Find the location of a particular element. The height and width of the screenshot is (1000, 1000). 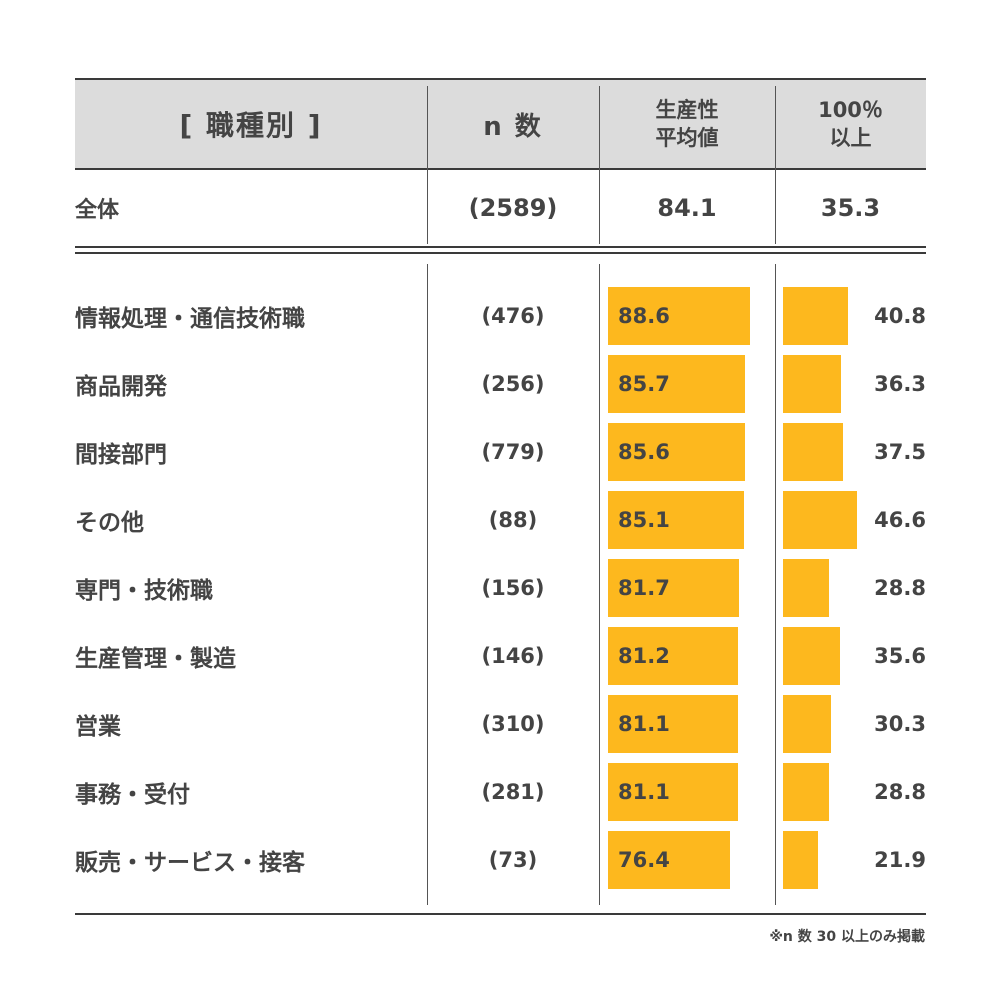

average-value-label: 81.7 is located at coordinates (644, 588).